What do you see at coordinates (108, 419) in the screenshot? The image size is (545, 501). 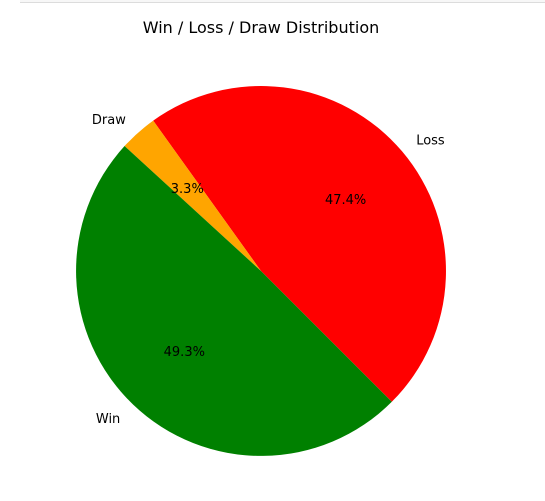 I see `category-label-win: Win` at bounding box center [108, 419].